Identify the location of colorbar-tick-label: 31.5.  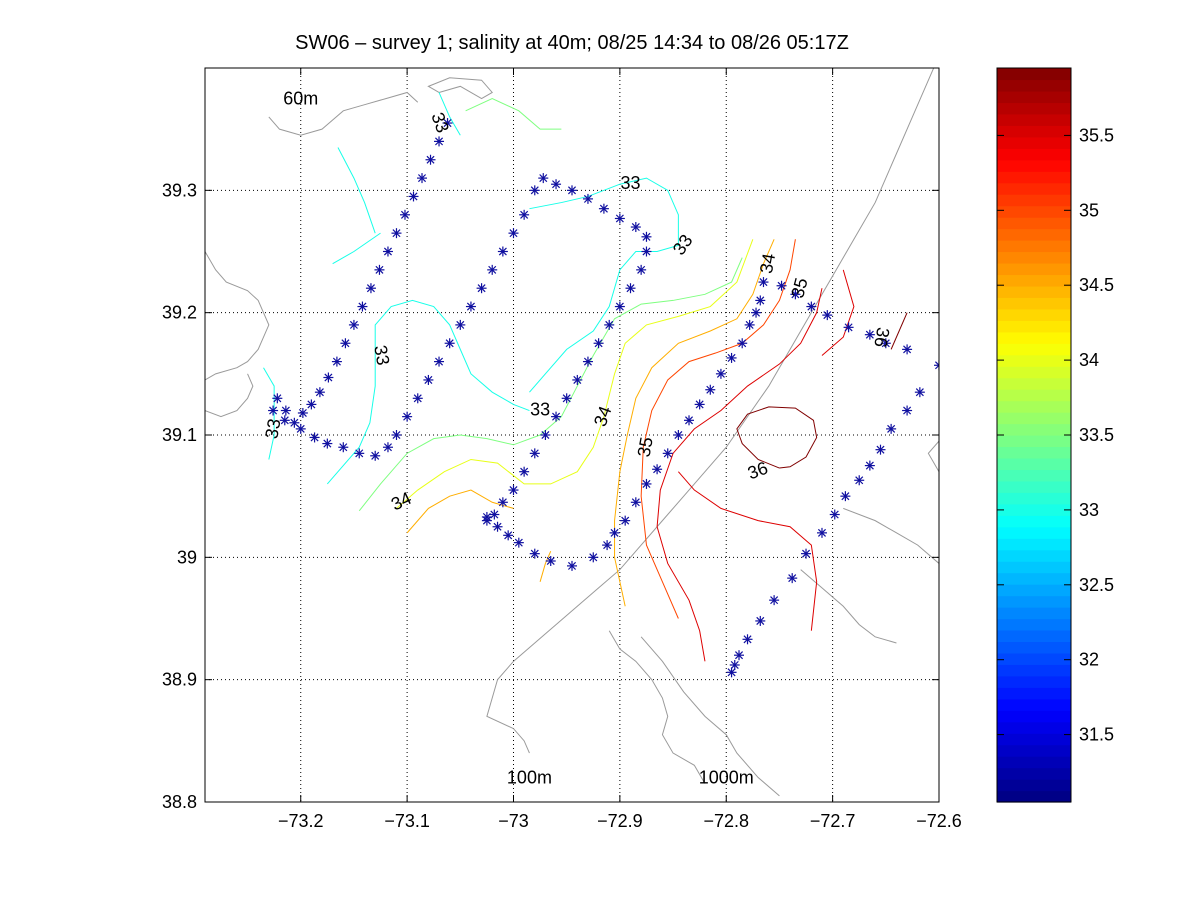
(1096, 735).